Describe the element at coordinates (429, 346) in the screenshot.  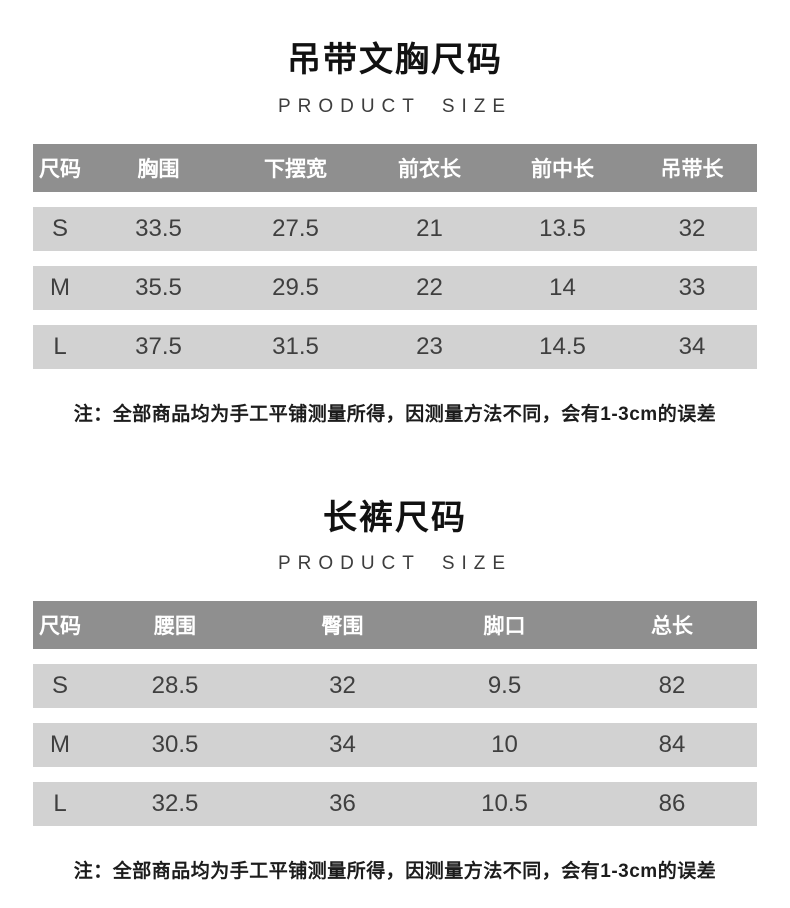
I see `cell: 23` at that location.